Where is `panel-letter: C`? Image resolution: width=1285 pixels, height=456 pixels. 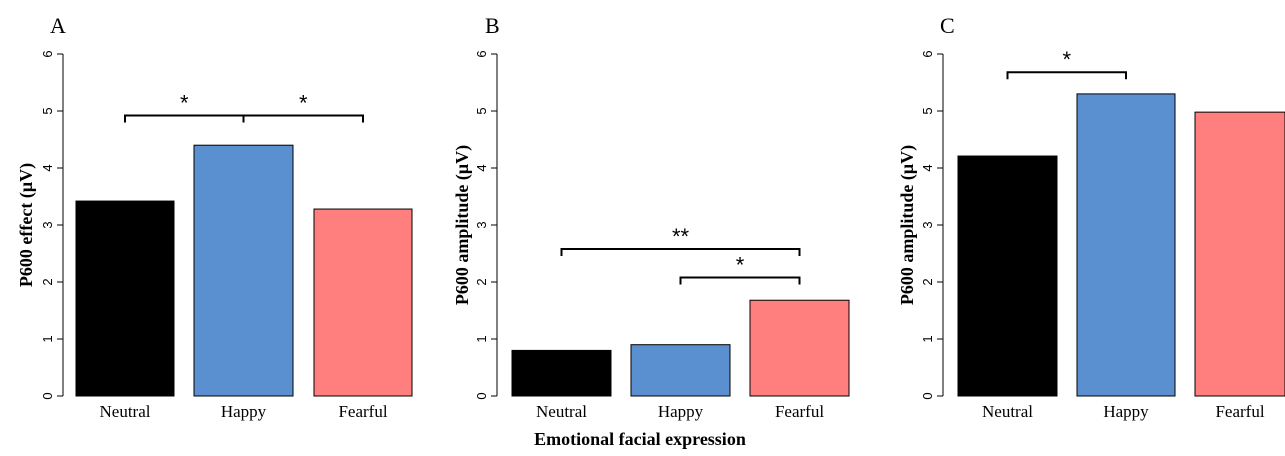 panel-letter: C is located at coordinates (947, 25).